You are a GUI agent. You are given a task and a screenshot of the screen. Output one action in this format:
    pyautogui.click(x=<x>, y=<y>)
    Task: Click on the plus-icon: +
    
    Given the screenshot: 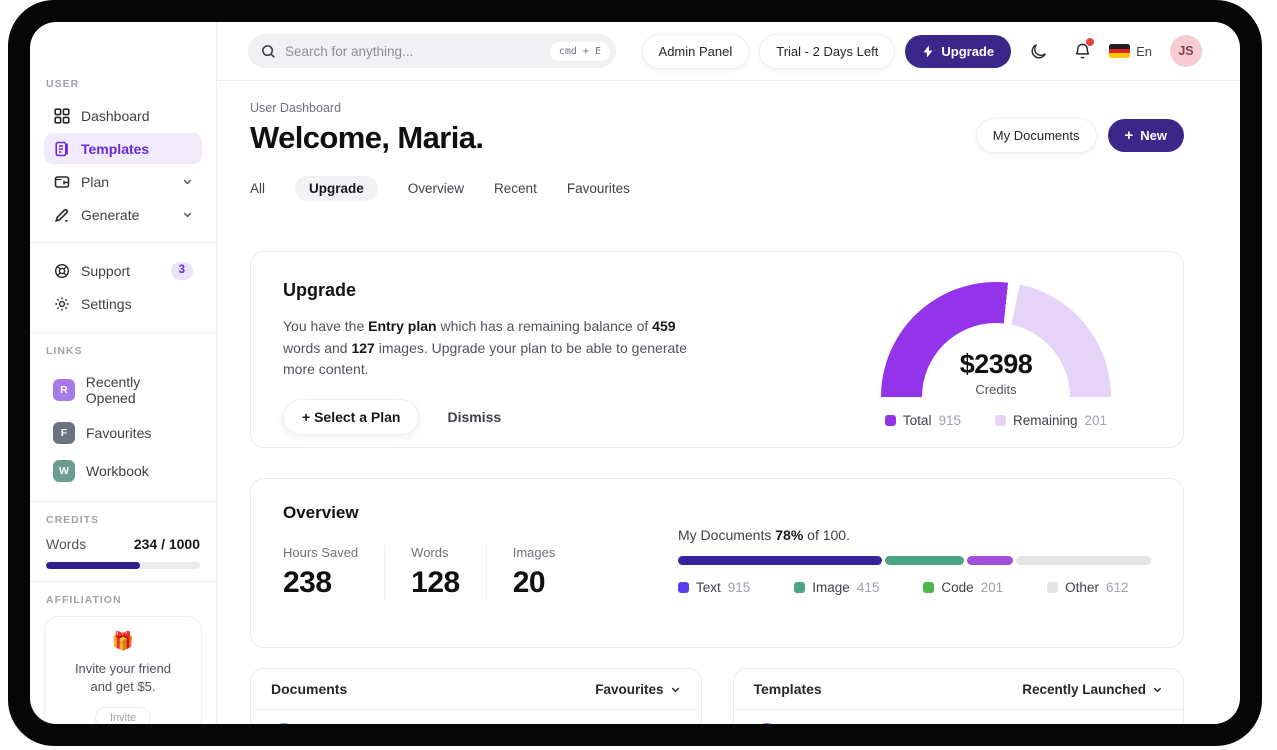 What is the action you would take?
    pyautogui.click(x=1129, y=135)
    